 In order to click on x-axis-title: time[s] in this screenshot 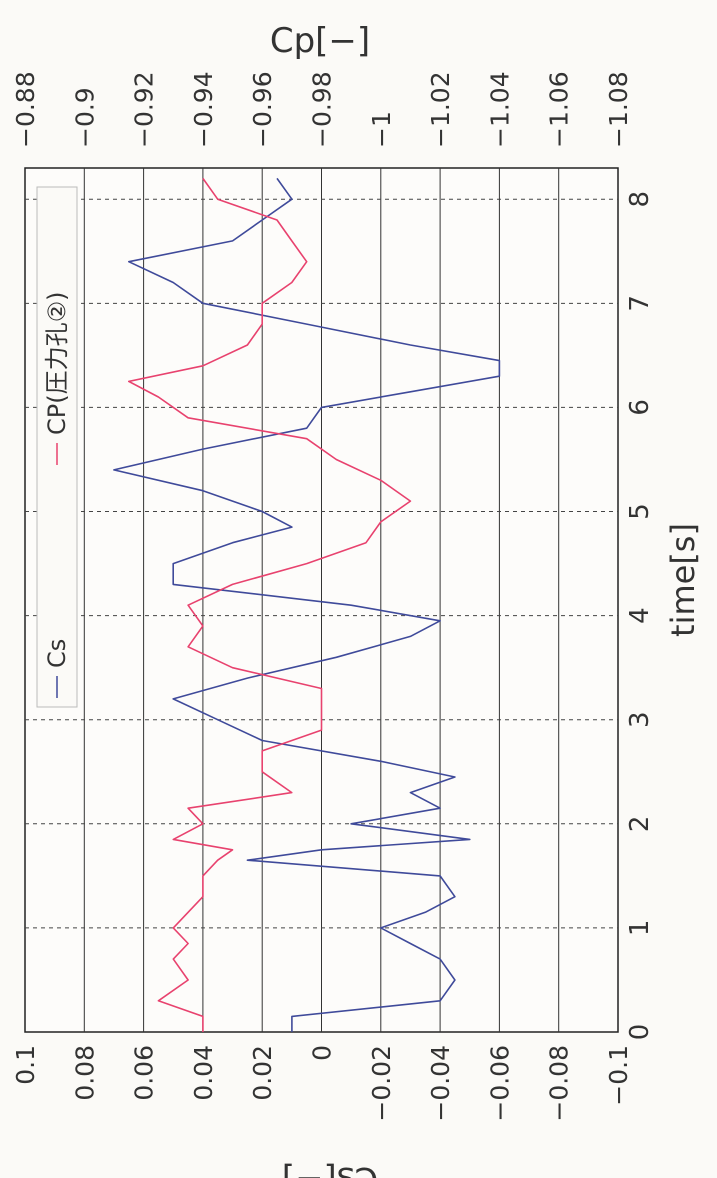, I will do `click(683, 580)`.